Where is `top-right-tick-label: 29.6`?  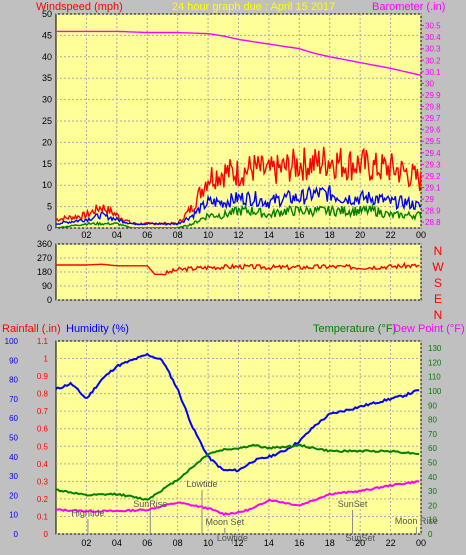
top-right-tick-label: 29.6 is located at coordinates (433, 130).